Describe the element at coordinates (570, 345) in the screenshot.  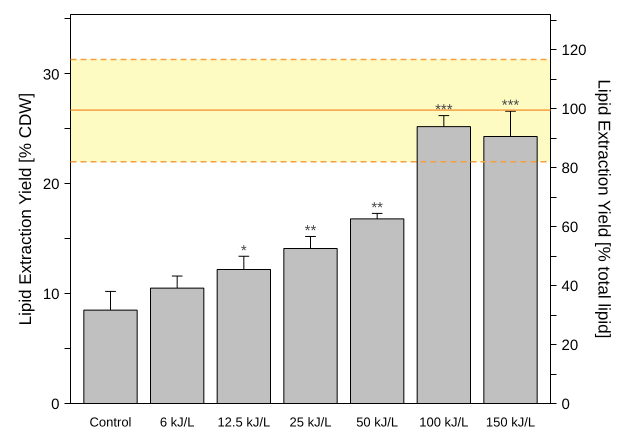
I see `y2-tick-label: 20` at that location.